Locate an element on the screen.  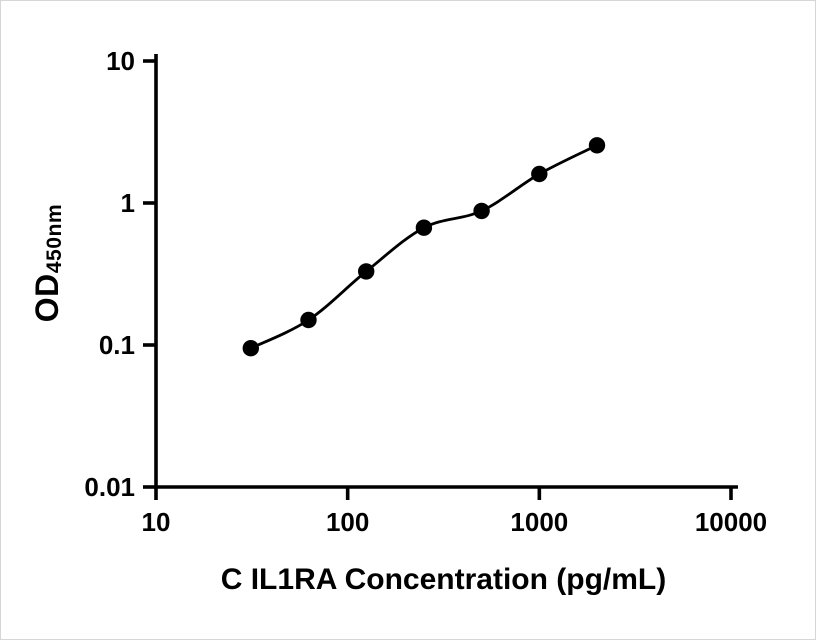
y-tick-label: 0.1 is located at coordinates (117, 345).